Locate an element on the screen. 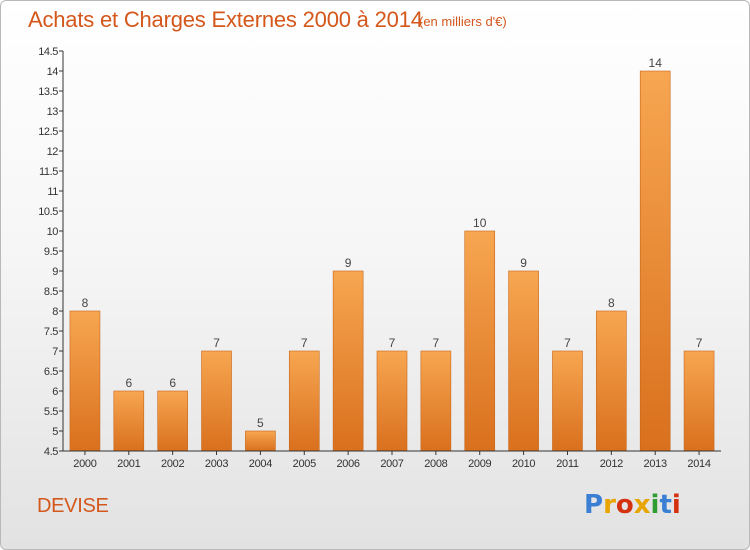 This screenshot has height=550, width=750. data-label-2006: 9 is located at coordinates (348, 263).